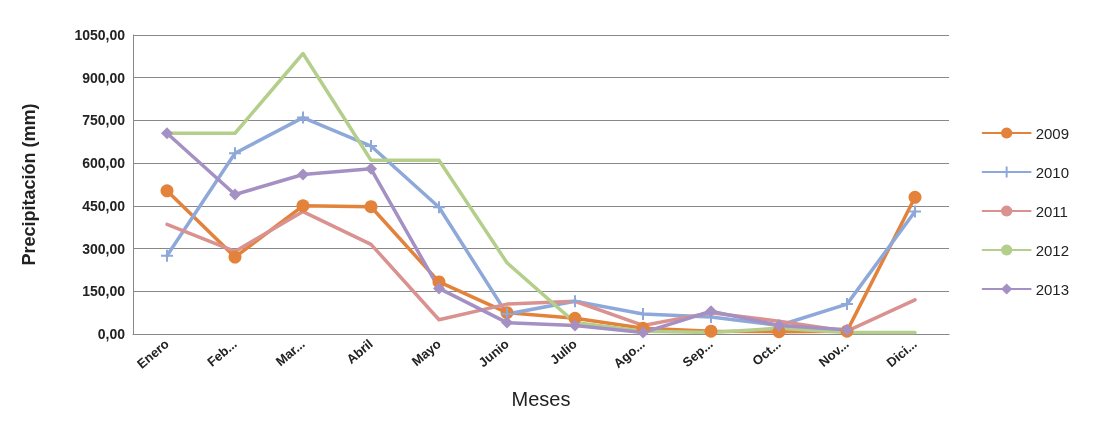  I want to click on x-axis-title: Meses, so click(541, 399).